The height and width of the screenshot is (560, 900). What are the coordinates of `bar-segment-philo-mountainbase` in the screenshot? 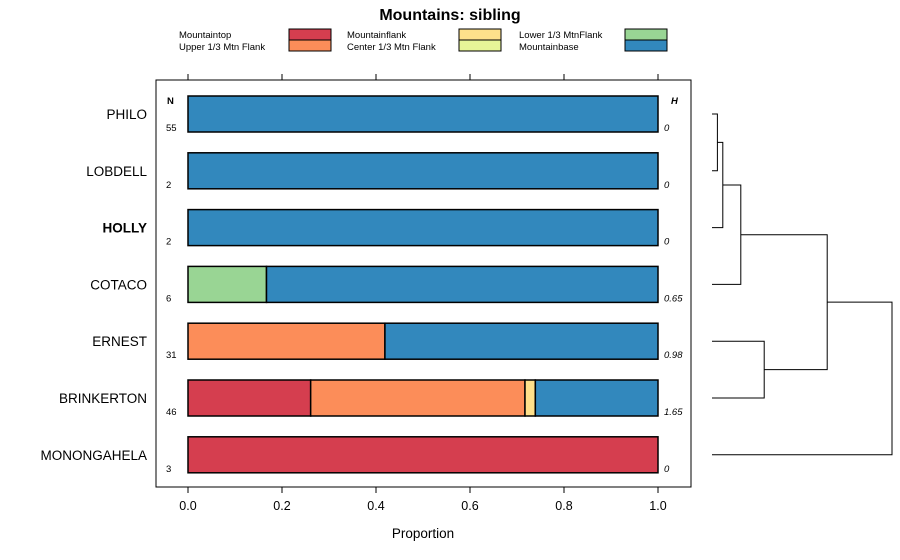 It's located at (423, 114).